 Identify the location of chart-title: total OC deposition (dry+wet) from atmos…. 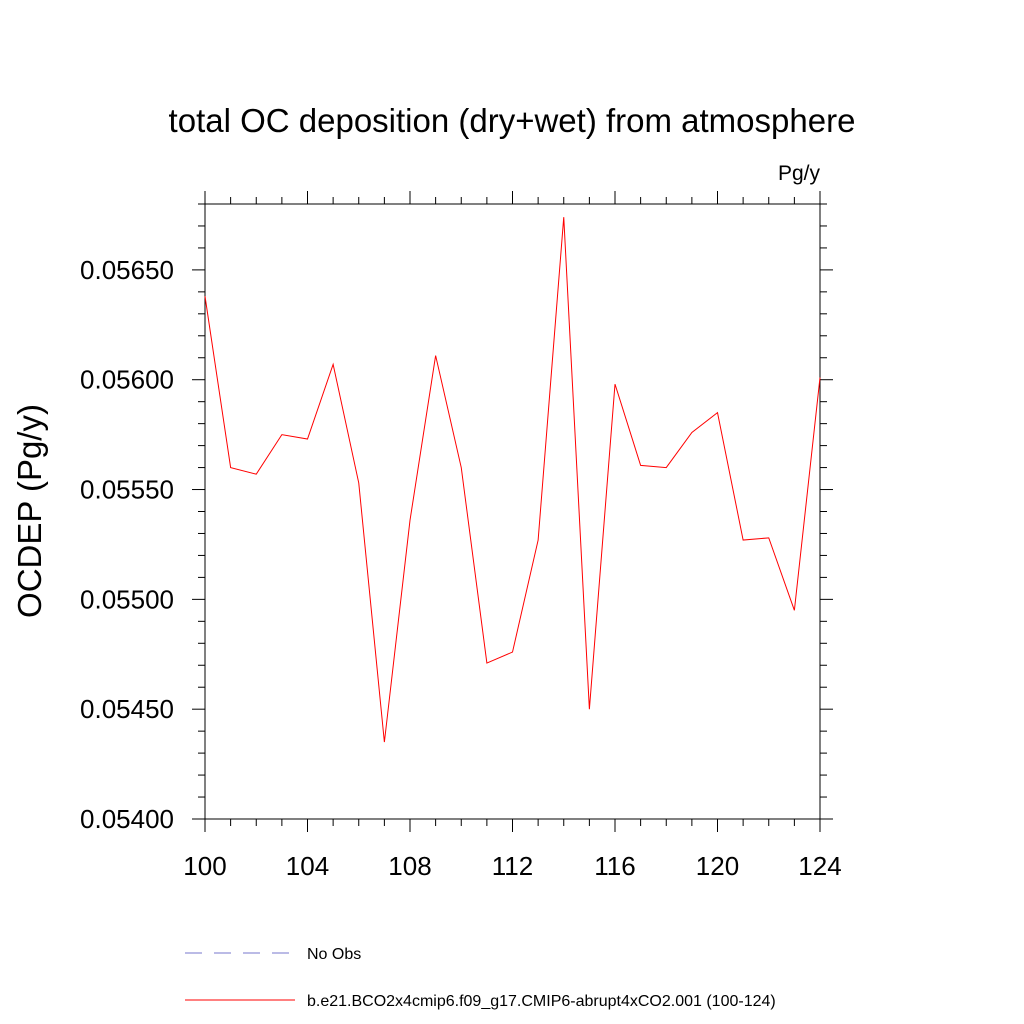
(512, 120).